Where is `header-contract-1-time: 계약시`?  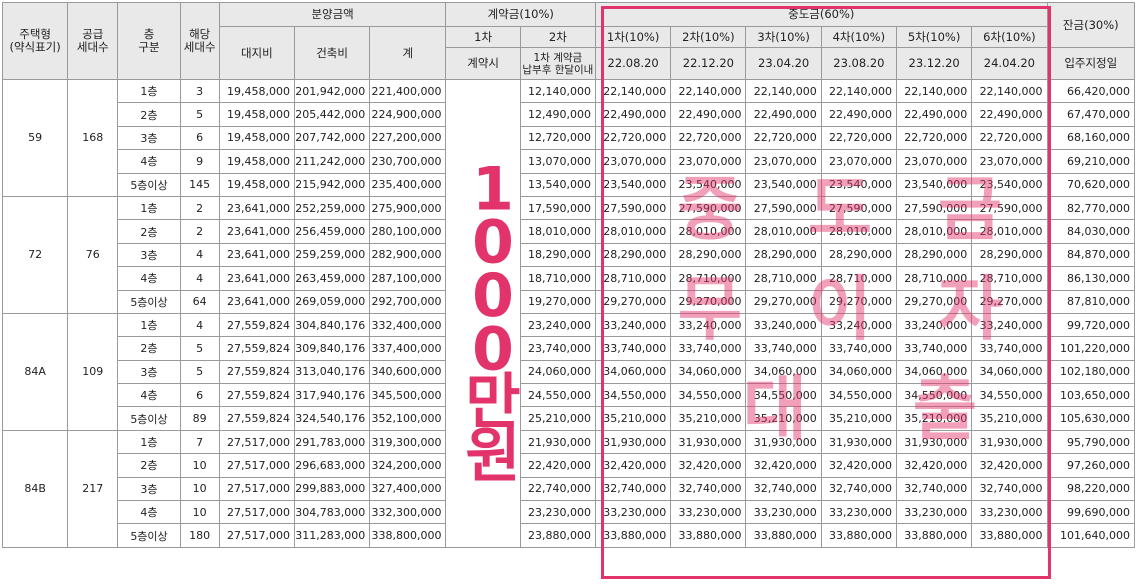
header-contract-1-time: 계약시 is located at coordinates (483, 63).